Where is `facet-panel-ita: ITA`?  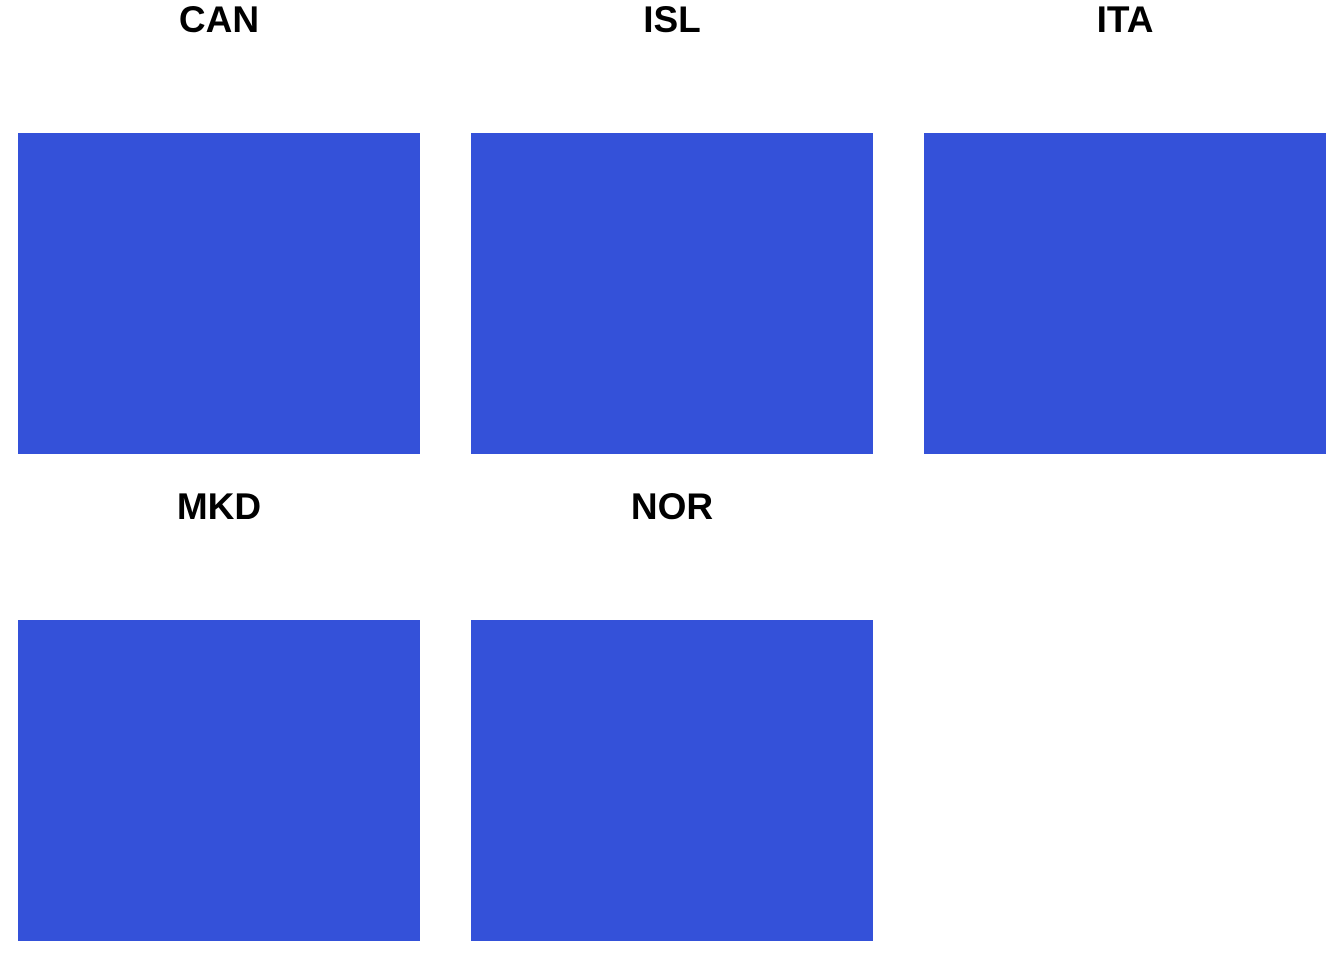
facet-panel-ita: ITA is located at coordinates (1125, 227).